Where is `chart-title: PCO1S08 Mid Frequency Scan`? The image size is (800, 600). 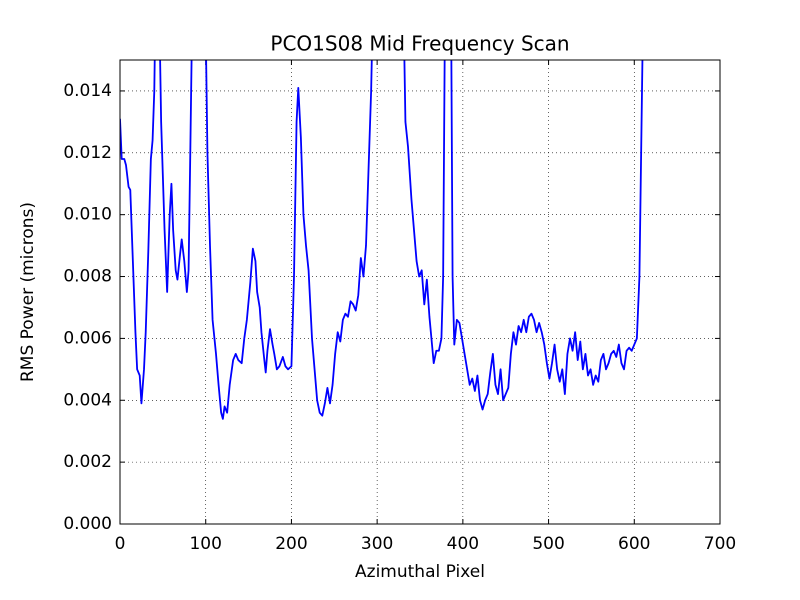 chart-title: PCO1S08 Mid Frequency Scan is located at coordinates (419, 44).